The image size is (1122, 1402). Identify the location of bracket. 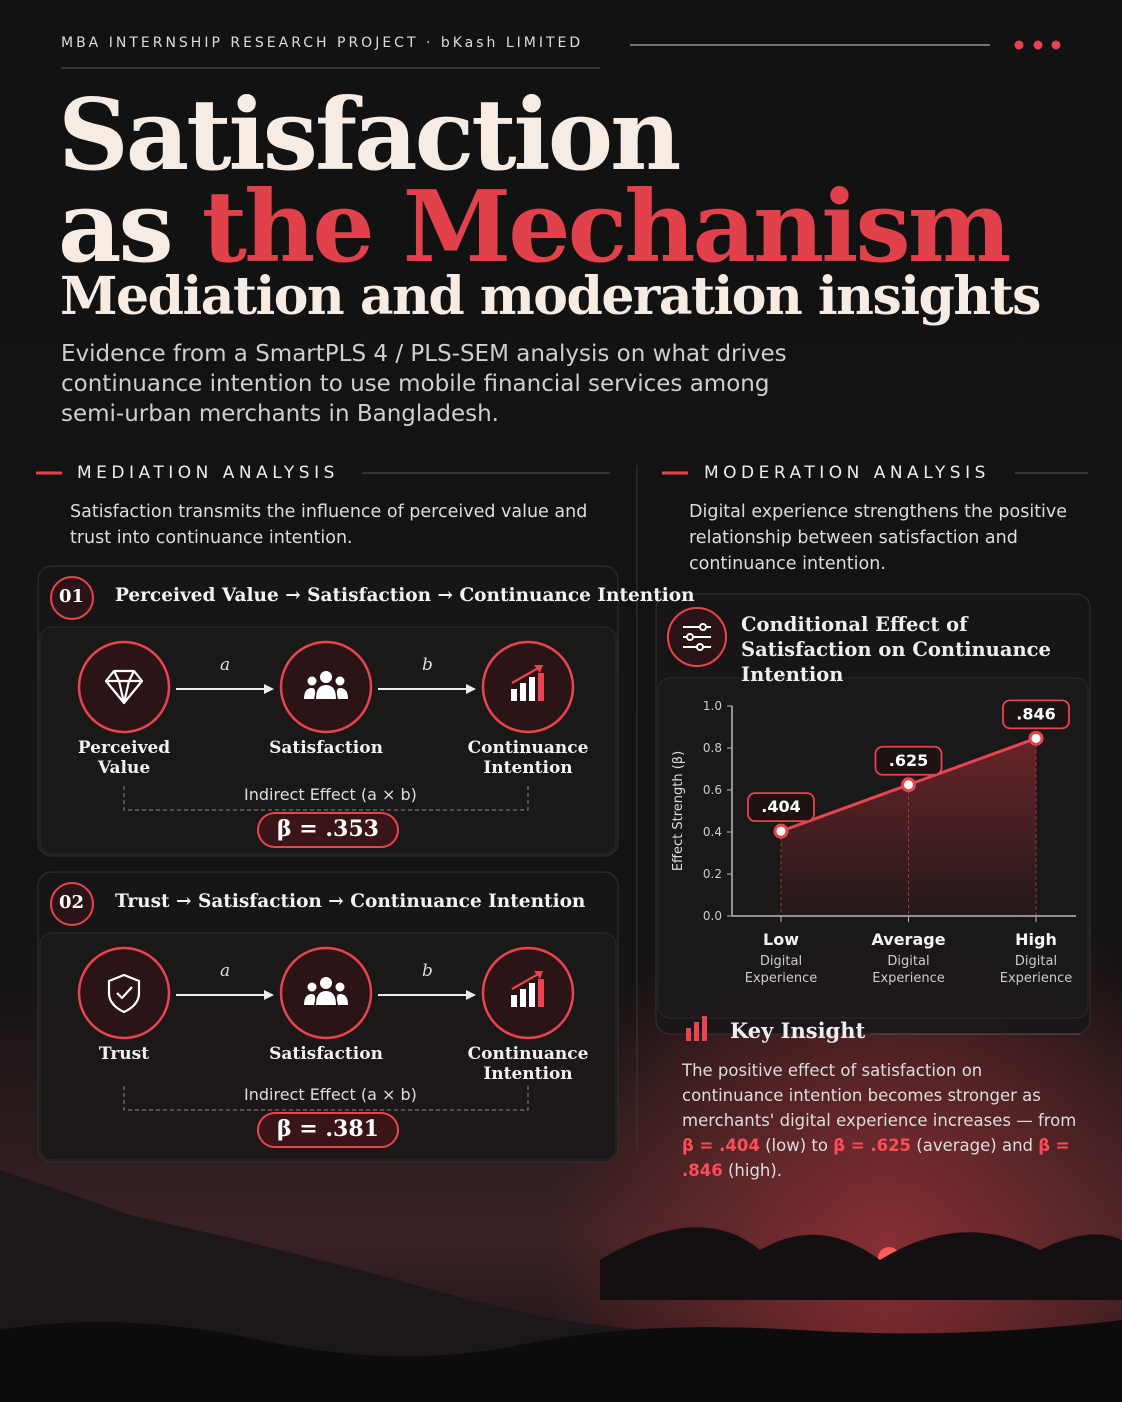
(326, 1098).